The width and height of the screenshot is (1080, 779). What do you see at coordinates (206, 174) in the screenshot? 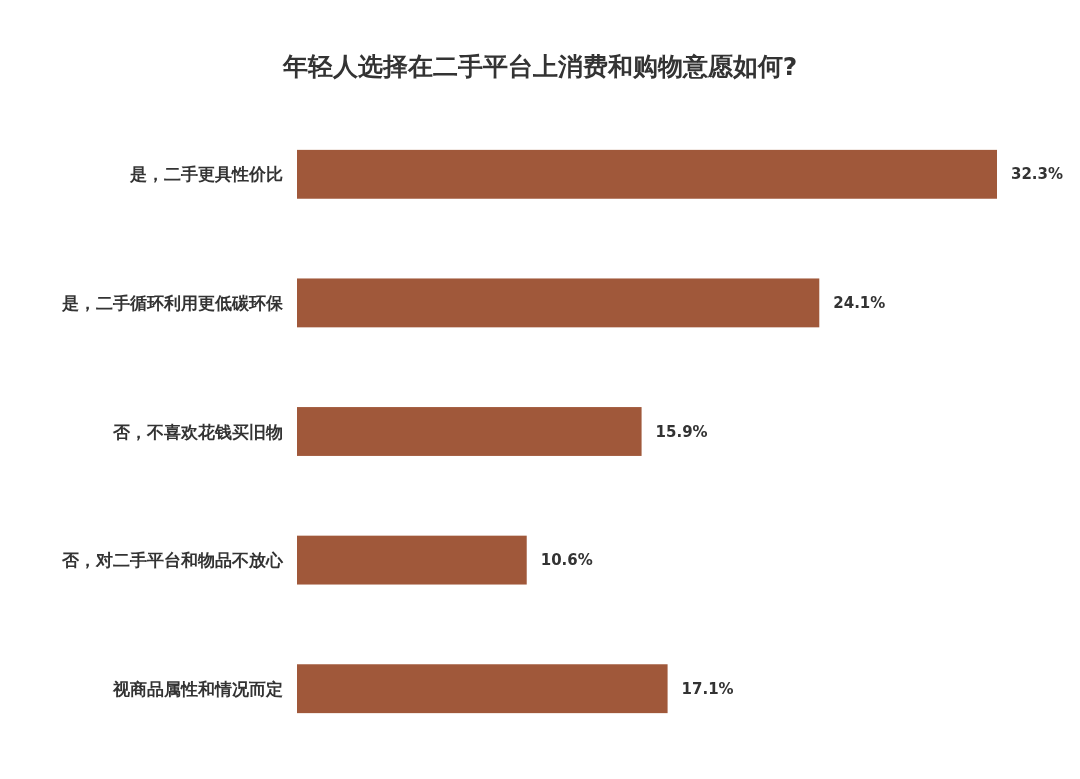
I see `y-tick-label: 是，二手更具性价比` at bounding box center [206, 174].